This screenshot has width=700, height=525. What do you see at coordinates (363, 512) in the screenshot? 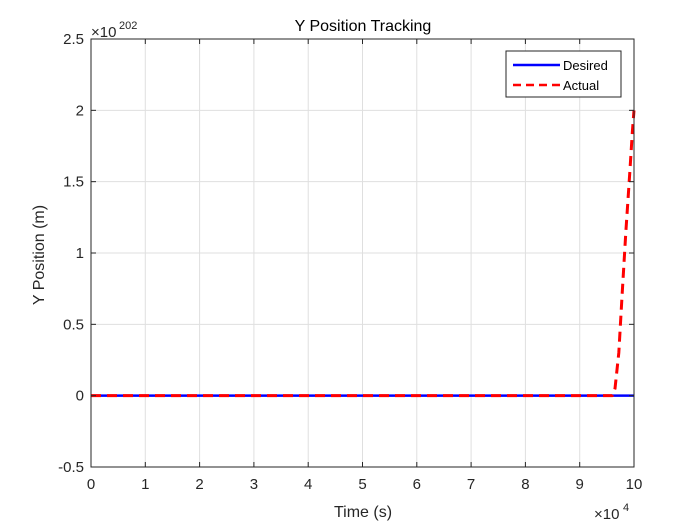
I see `x-axis-label: Time (s)` at bounding box center [363, 512].